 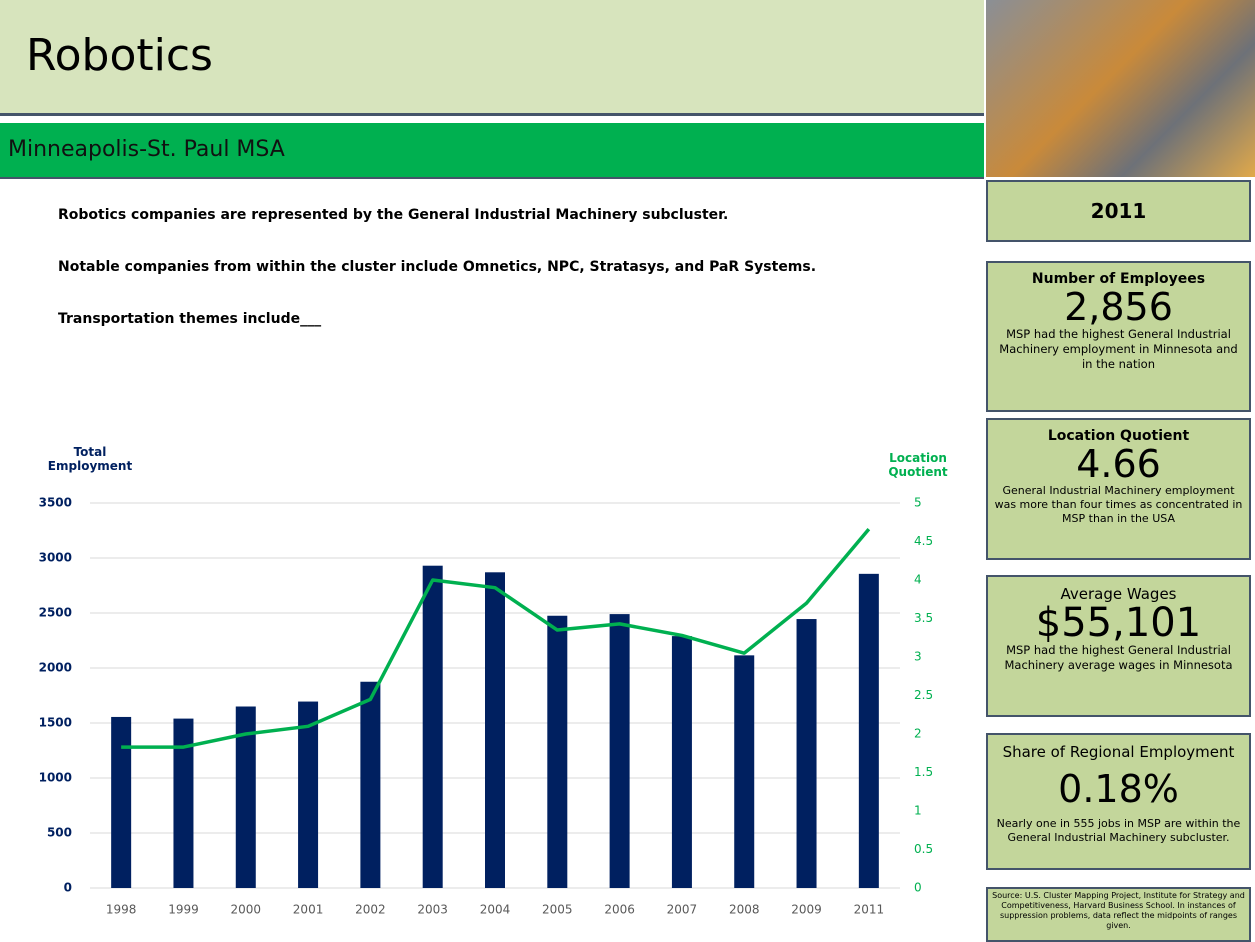 I want to click on y-tick-label: 3000, so click(x=55, y=558).